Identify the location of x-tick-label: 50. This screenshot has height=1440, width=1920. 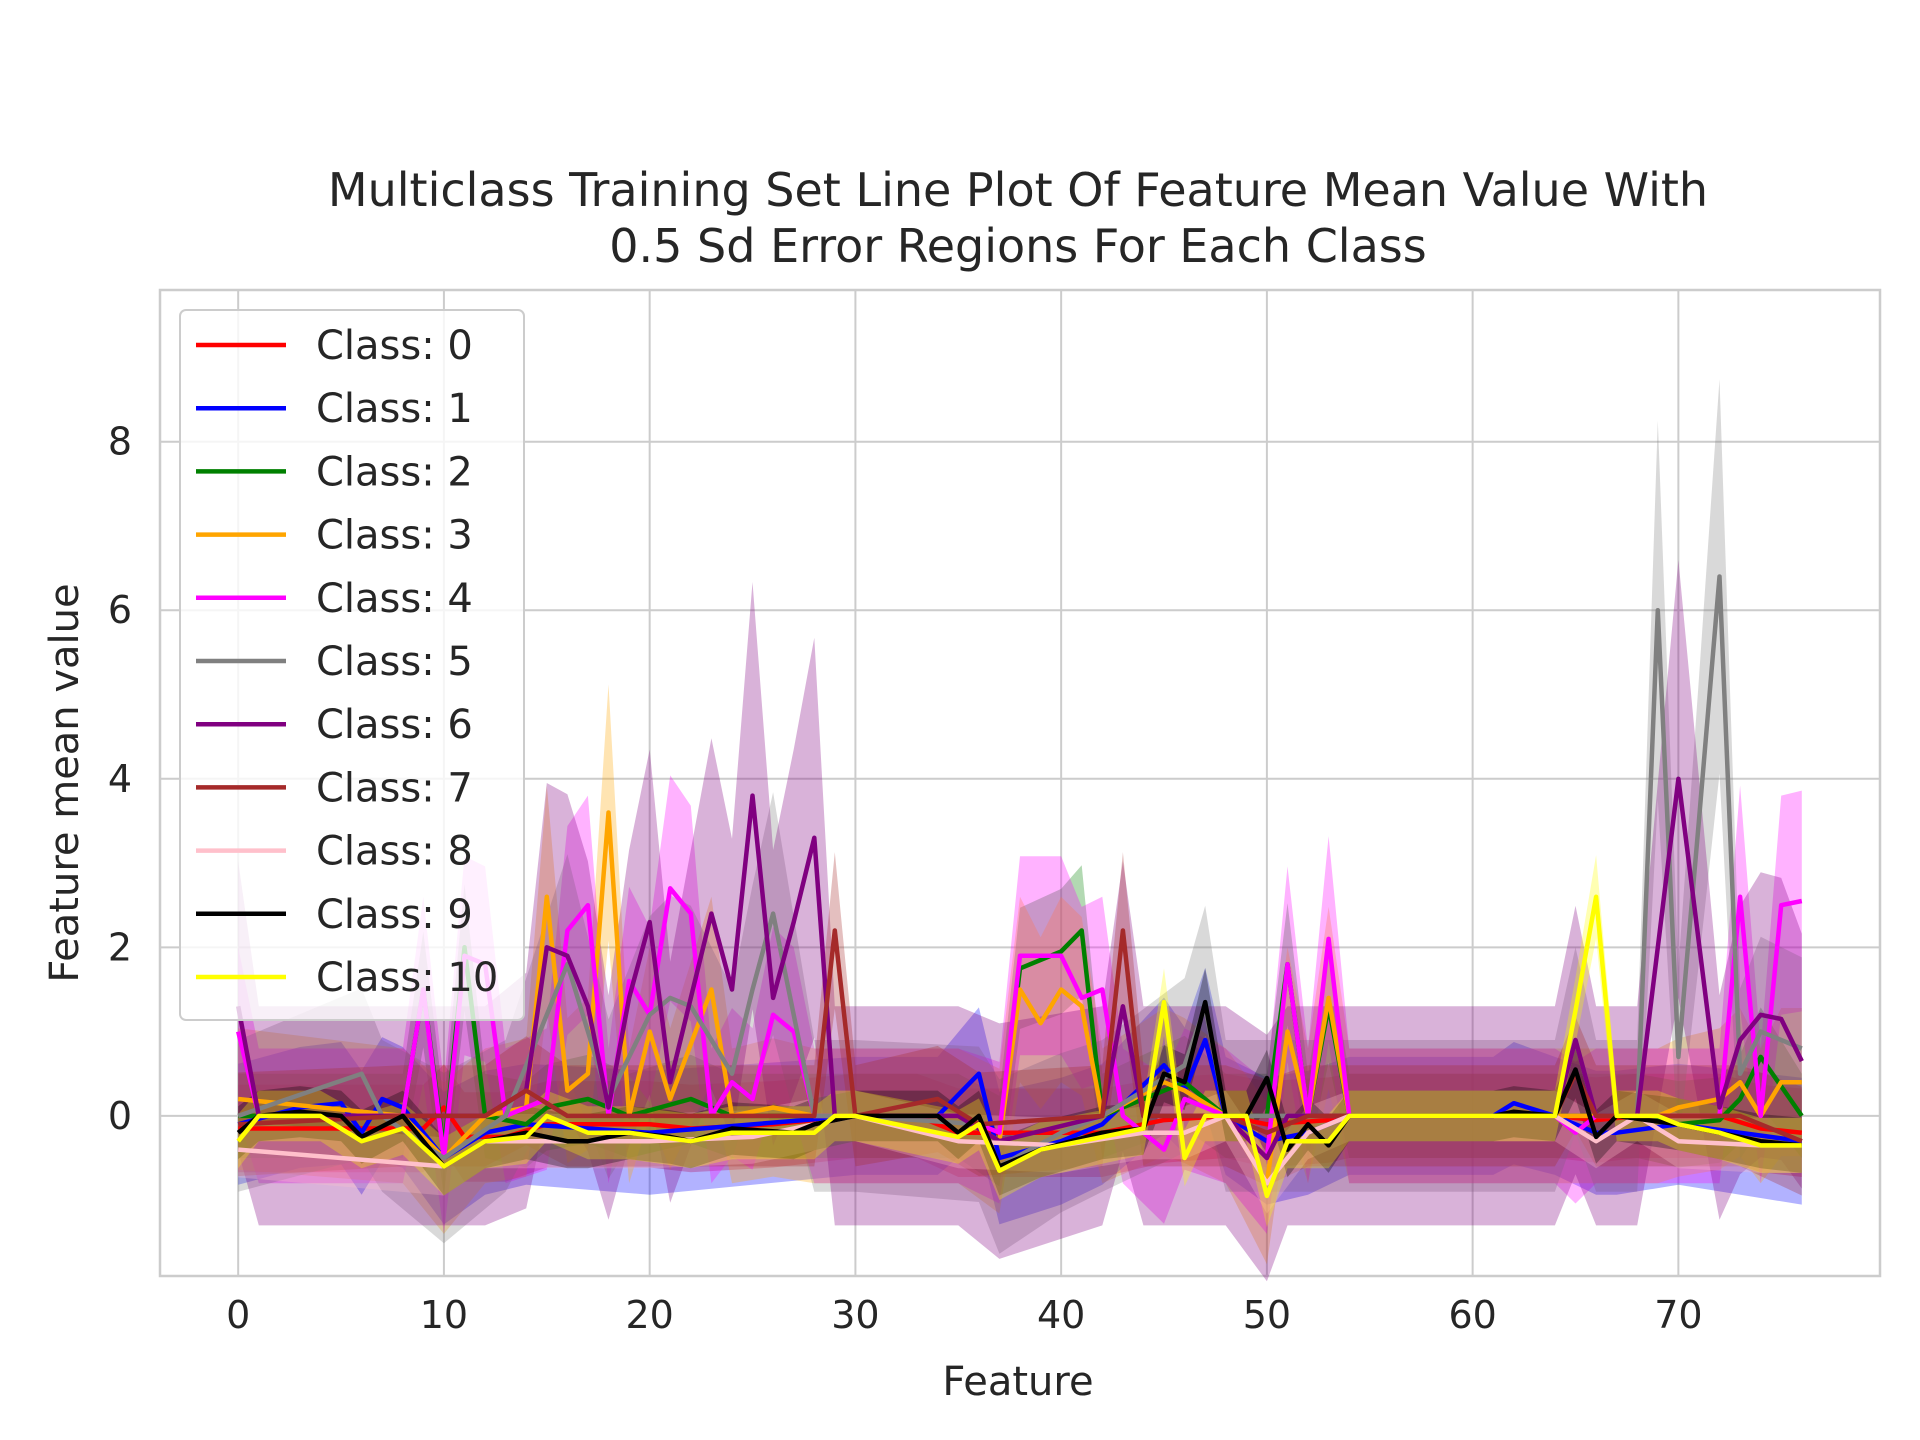
(1267, 1315).